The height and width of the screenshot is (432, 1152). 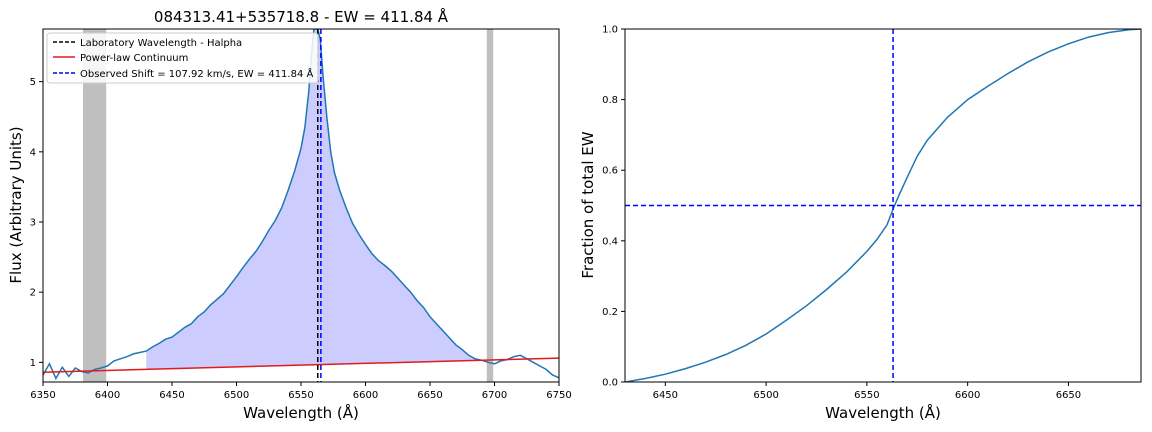 What do you see at coordinates (33, 293) in the screenshot?
I see `left-y-tick-label: 2` at bounding box center [33, 293].